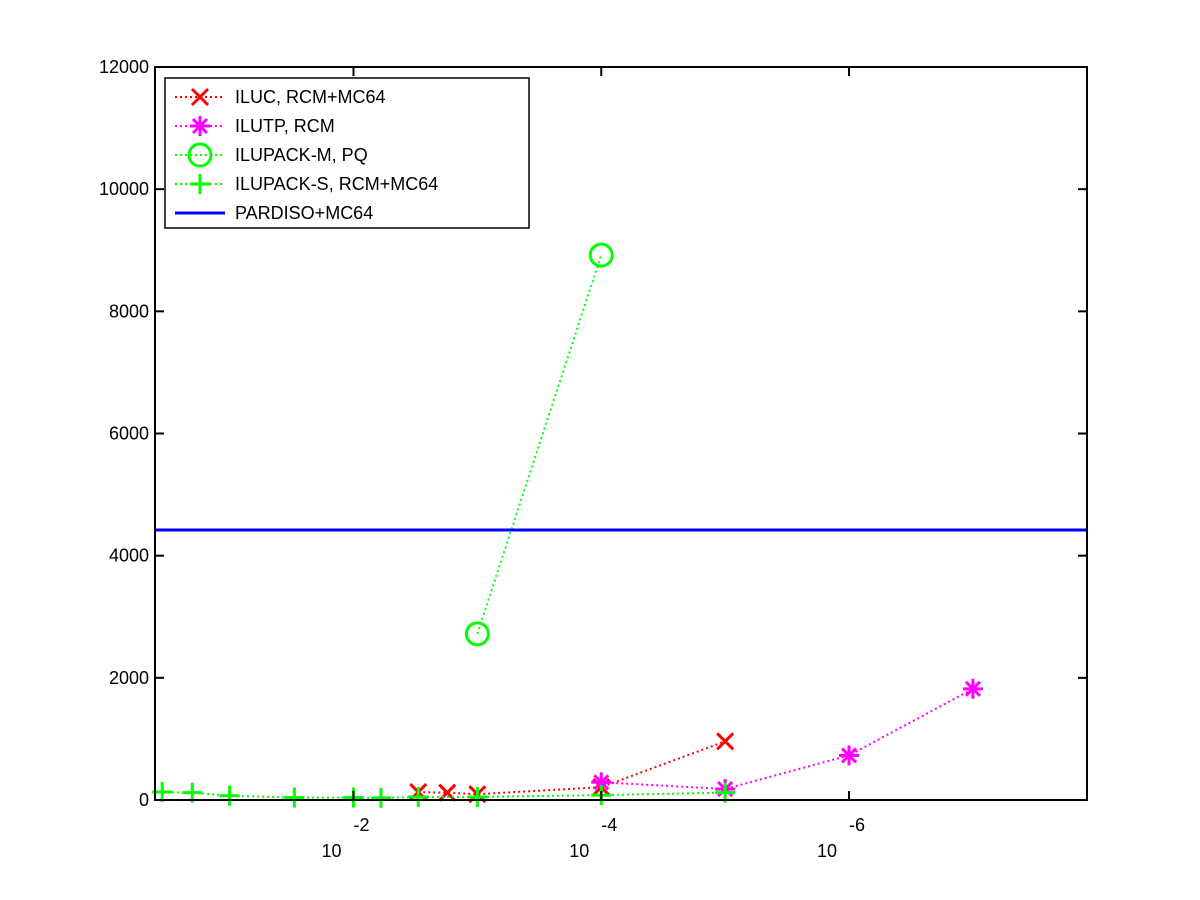  Describe the element at coordinates (310, 97) in the screenshot. I see `legend-label: ILUC, RCM+MC64` at that location.